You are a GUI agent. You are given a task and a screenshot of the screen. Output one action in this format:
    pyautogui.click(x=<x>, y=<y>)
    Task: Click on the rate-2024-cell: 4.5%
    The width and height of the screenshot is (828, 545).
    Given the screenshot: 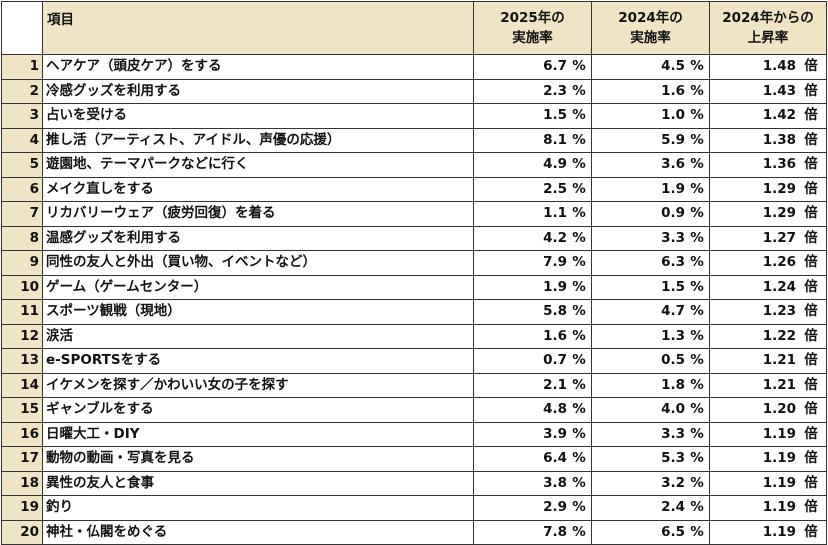 What is the action you would take?
    pyautogui.click(x=650, y=67)
    